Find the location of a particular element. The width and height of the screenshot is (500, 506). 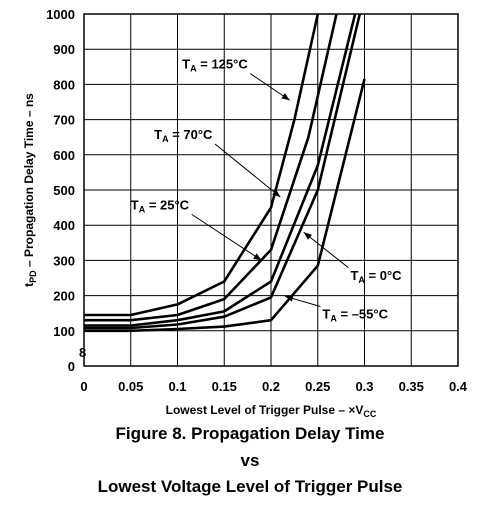

y-tick-label: 800 is located at coordinates (64, 84).